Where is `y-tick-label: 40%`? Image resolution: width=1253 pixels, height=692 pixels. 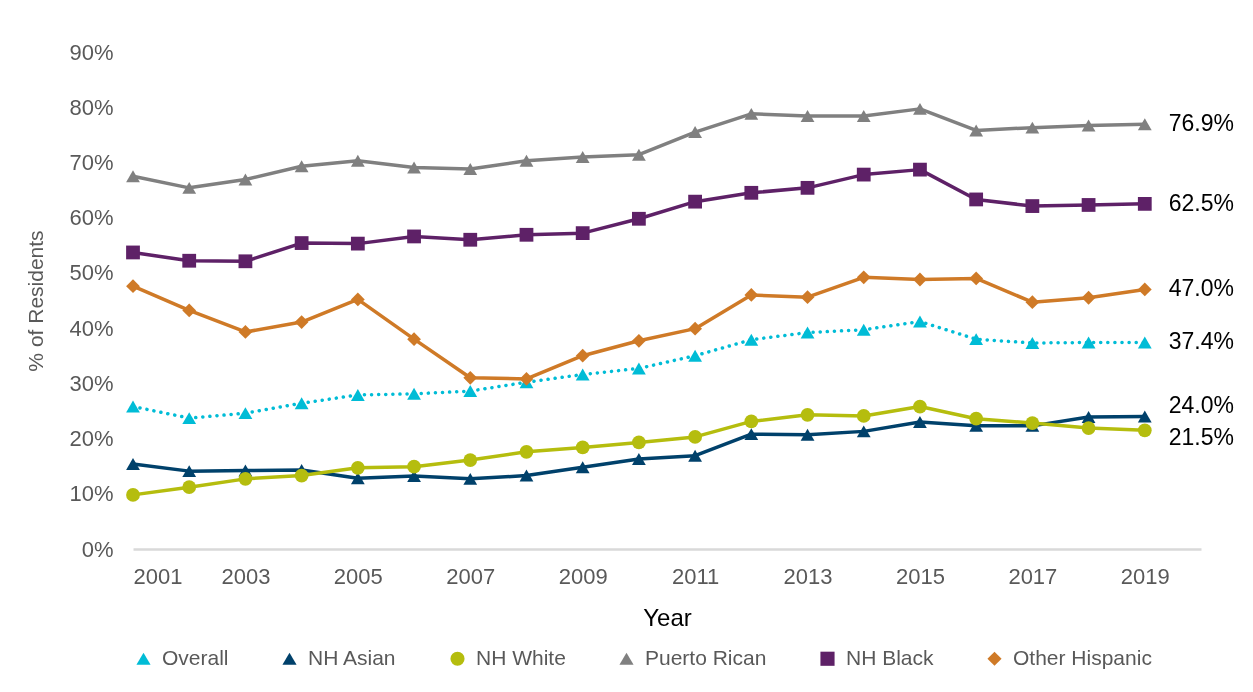 y-tick-label: 40% is located at coordinates (91, 328).